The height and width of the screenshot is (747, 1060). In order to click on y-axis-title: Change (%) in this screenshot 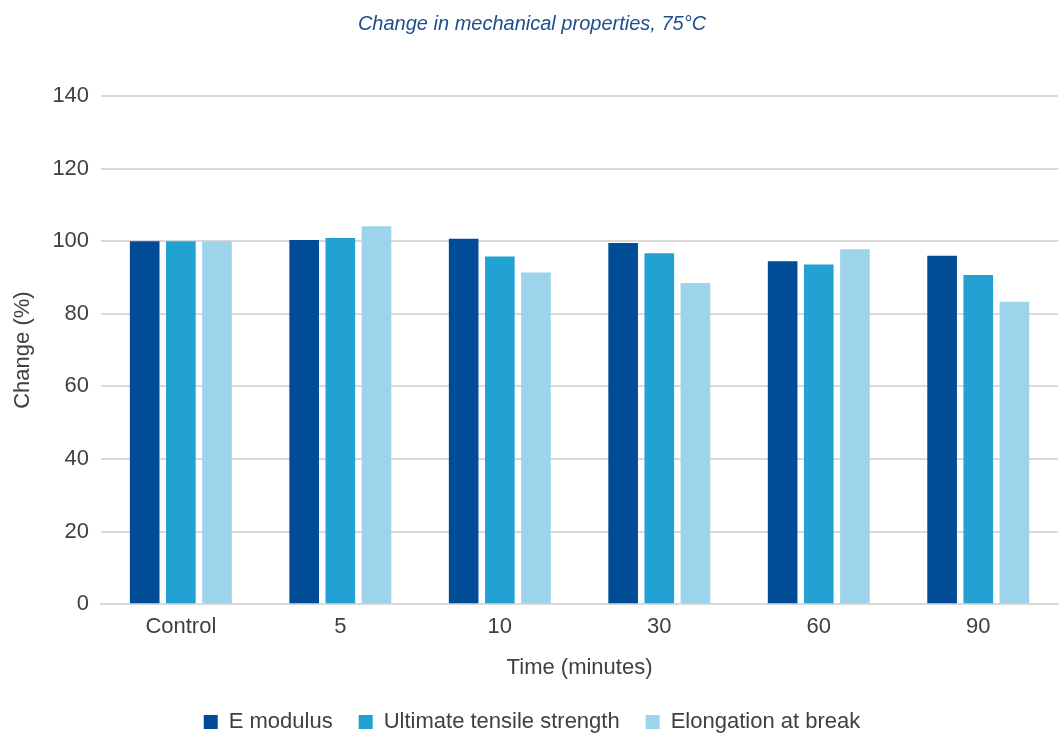, I will do `click(22, 350)`.